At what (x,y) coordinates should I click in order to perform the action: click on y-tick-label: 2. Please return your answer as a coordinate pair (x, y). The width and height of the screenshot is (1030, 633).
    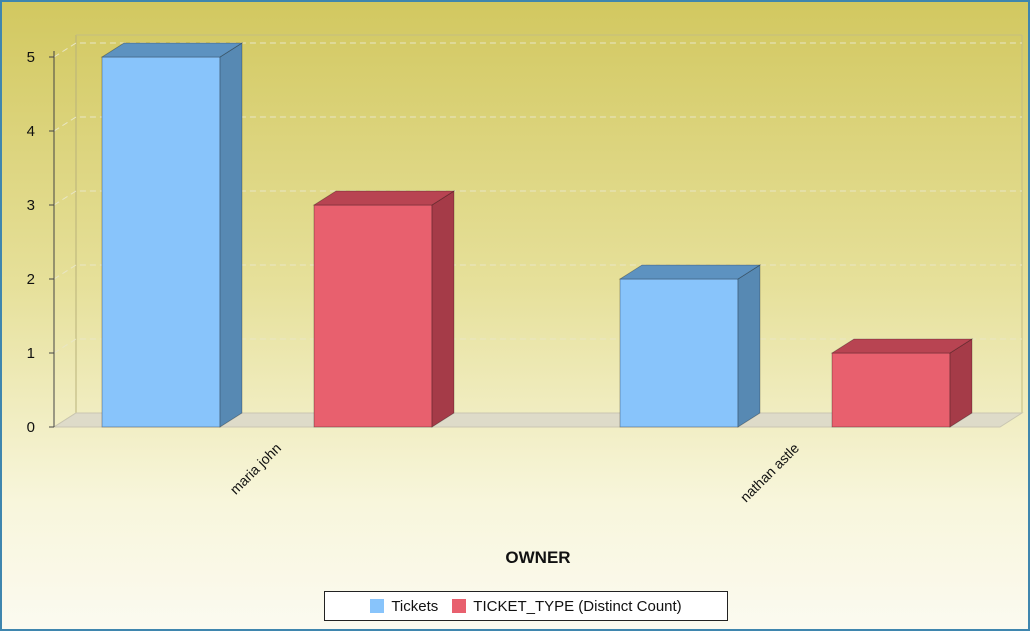
    Looking at the image, I should click on (31, 279).